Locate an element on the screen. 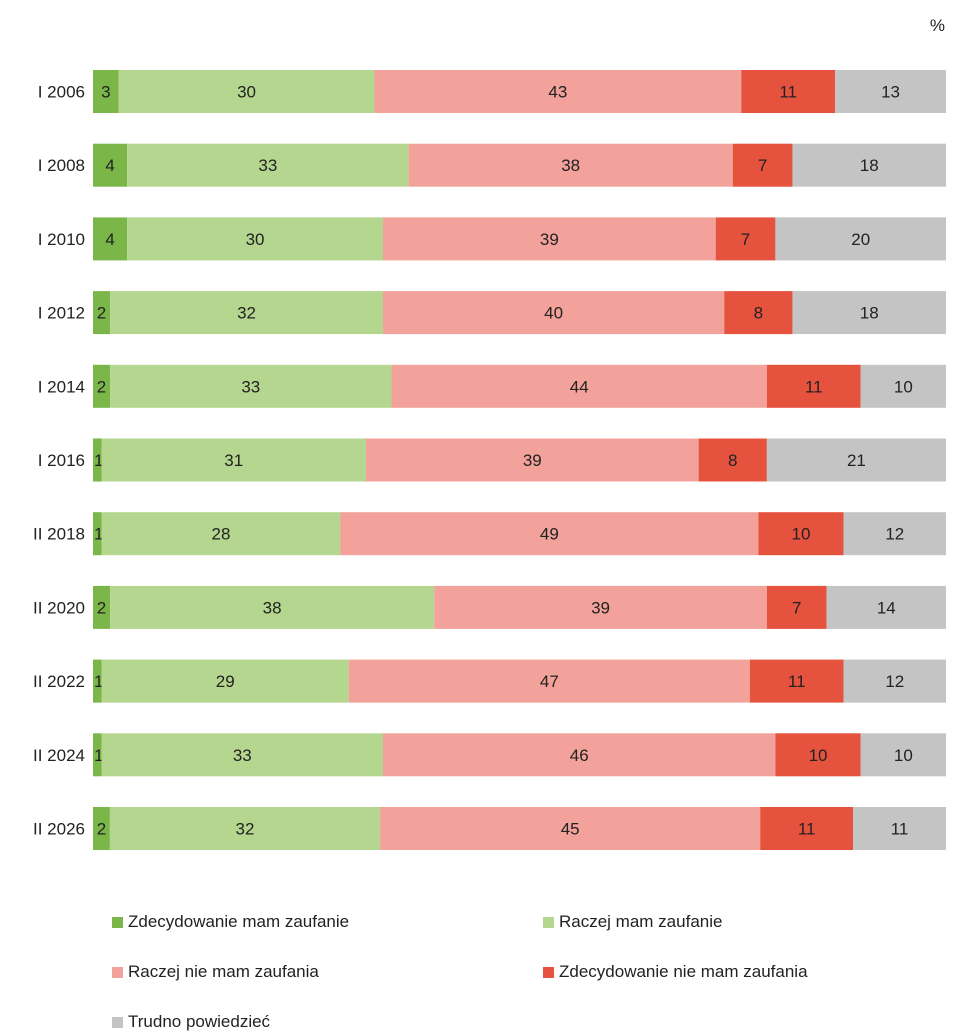 The image size is (959, 1033). bar-row: II 2018 1 28 49 10 12 is located at coordinates (489, 534).